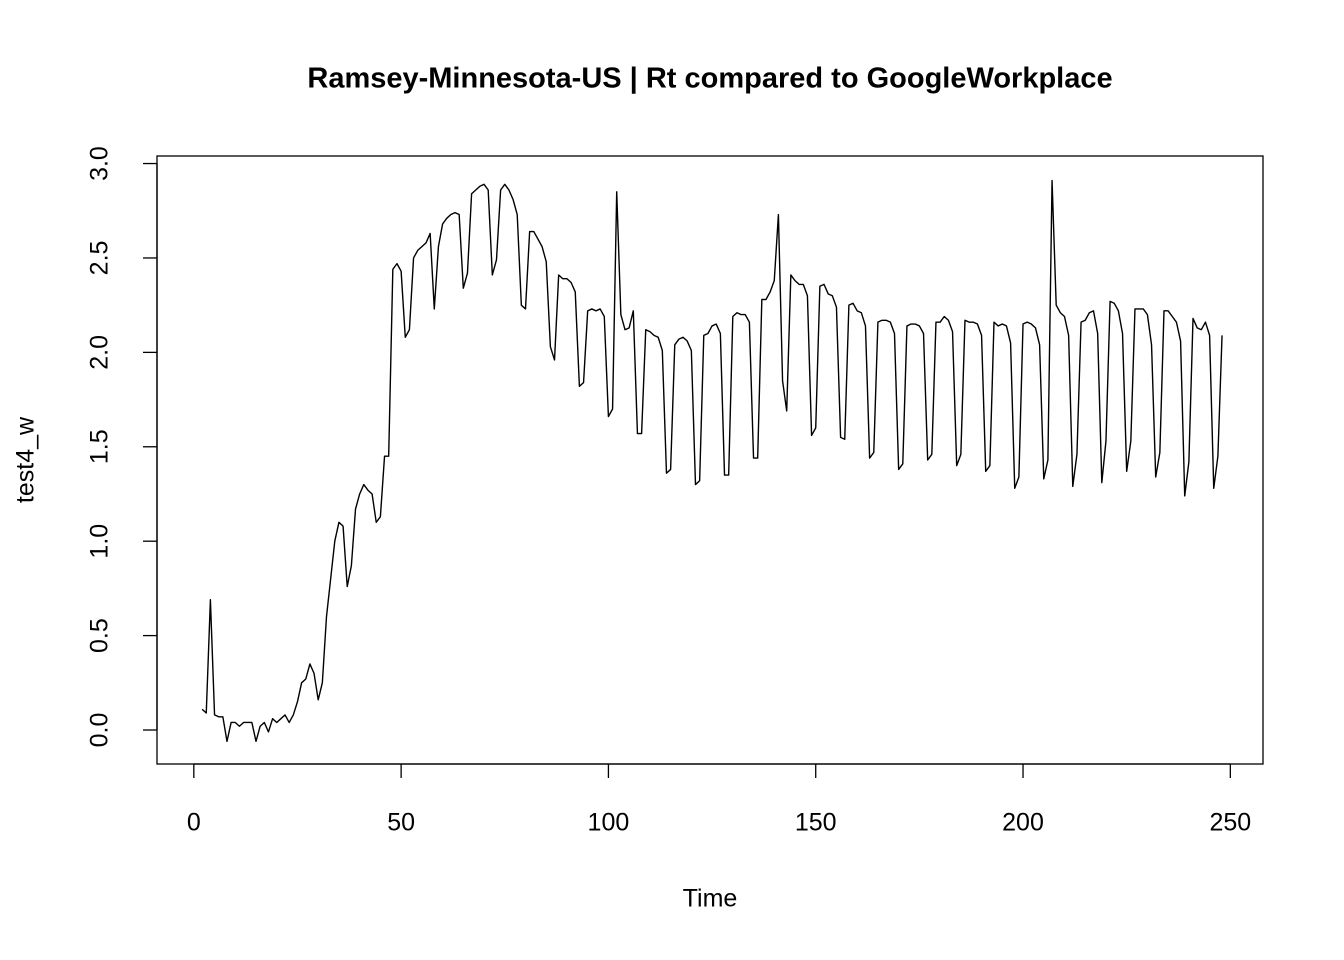  Describe the element at coordinates (401, 823) in the screenshot. I see `x-tick-label: 50` at that location.